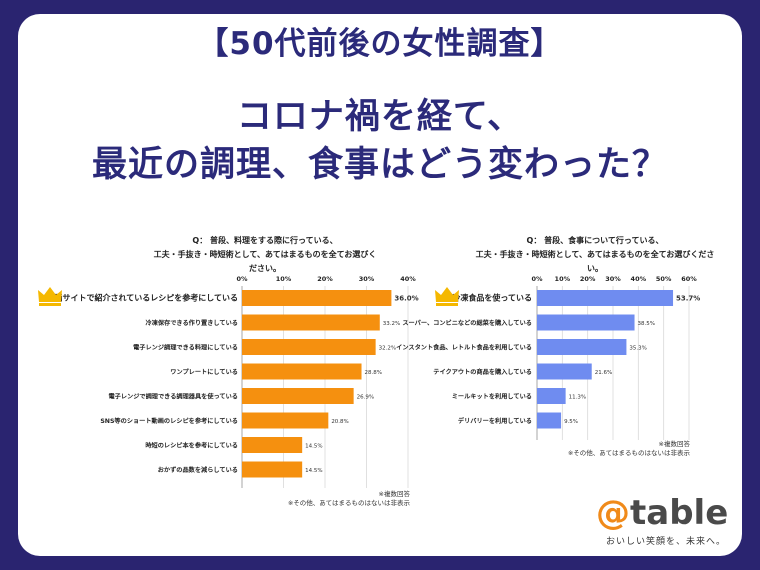 Image resolution: width=760 pixels, height=570 pixels. What do you see at coordinates (365, 398) in the screenshot?
I see `left-value-label: 26.9%` at bounding box center [365, 398].